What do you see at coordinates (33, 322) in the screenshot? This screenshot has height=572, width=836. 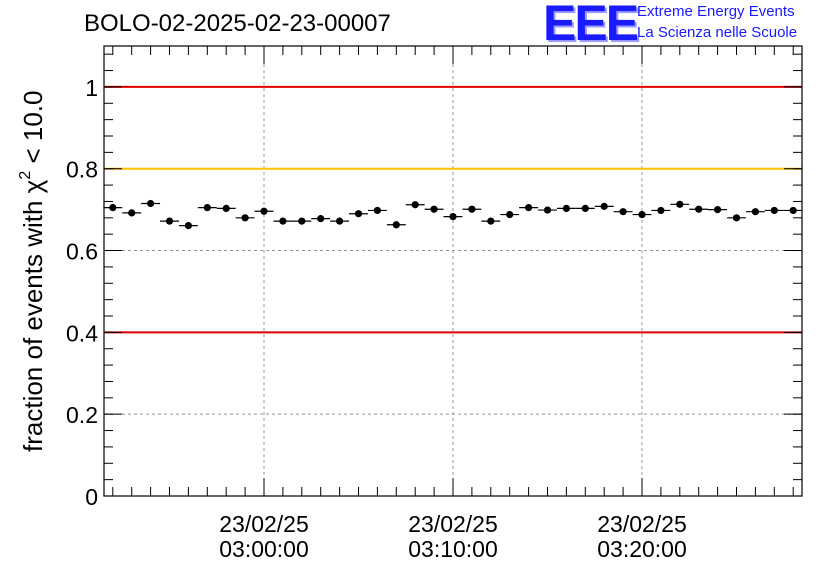 I see `y-axis-label-prefix: fraction of events with` at bounding box center [33, 322].